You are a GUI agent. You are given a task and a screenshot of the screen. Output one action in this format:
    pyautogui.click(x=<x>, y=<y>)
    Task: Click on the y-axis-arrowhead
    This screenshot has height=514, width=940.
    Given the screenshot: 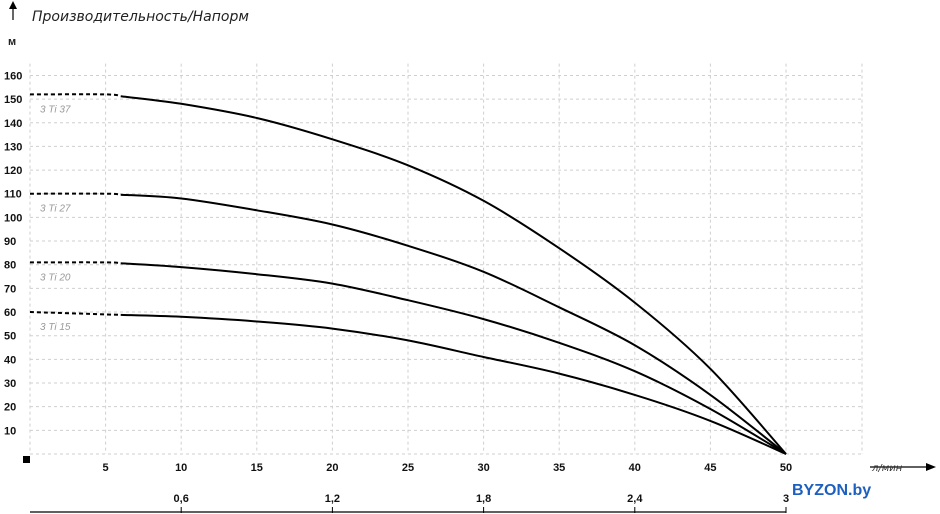 What is the action you would take?
    pyautogui.click(x=13, y=5)
    